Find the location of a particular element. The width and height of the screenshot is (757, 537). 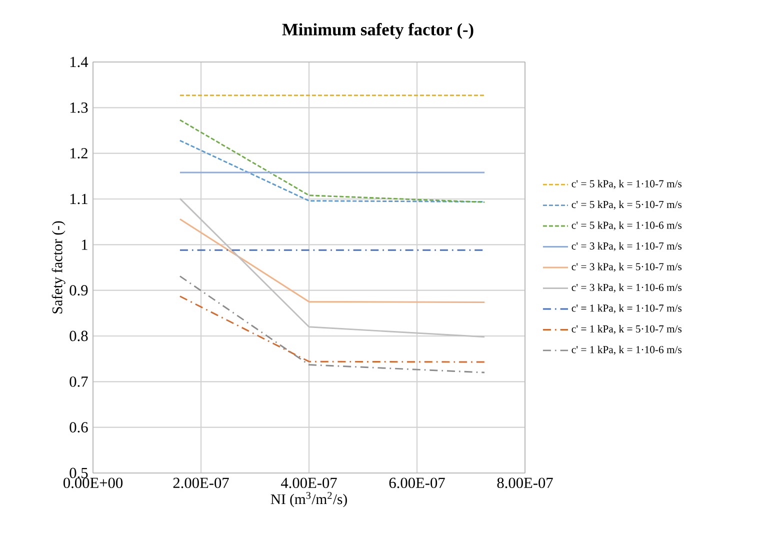

legend-label: c' = 3 kPa, k = 1·10-6 m/s is located at coordinates (627, 288).